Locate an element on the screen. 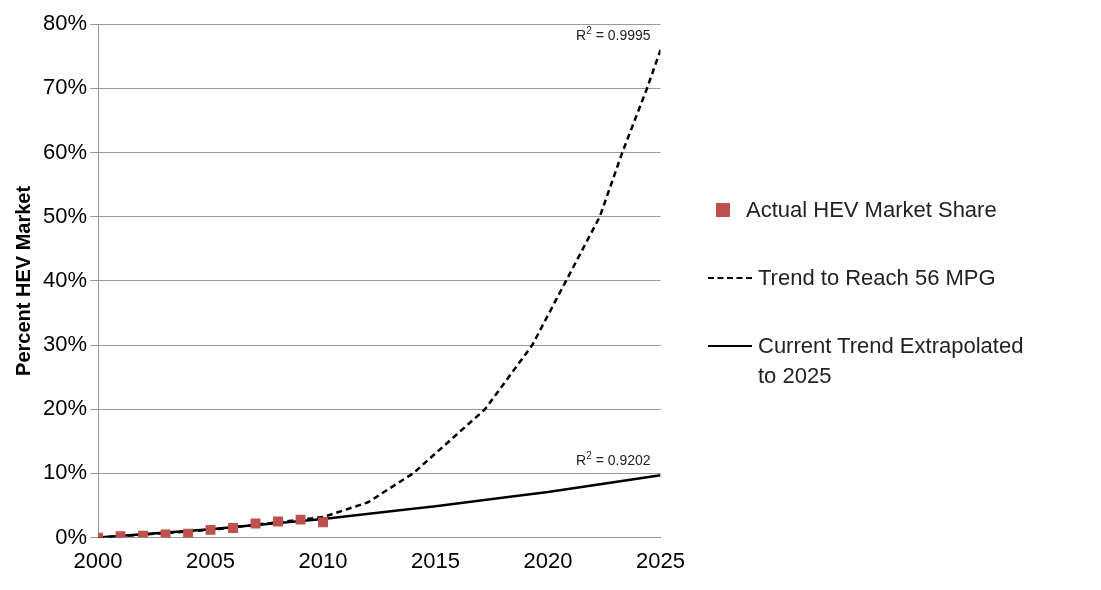 The width and height of the screenshot is (1101, 590). y-axis-title: Percent HEV Market is located at coordinates (22, 280).